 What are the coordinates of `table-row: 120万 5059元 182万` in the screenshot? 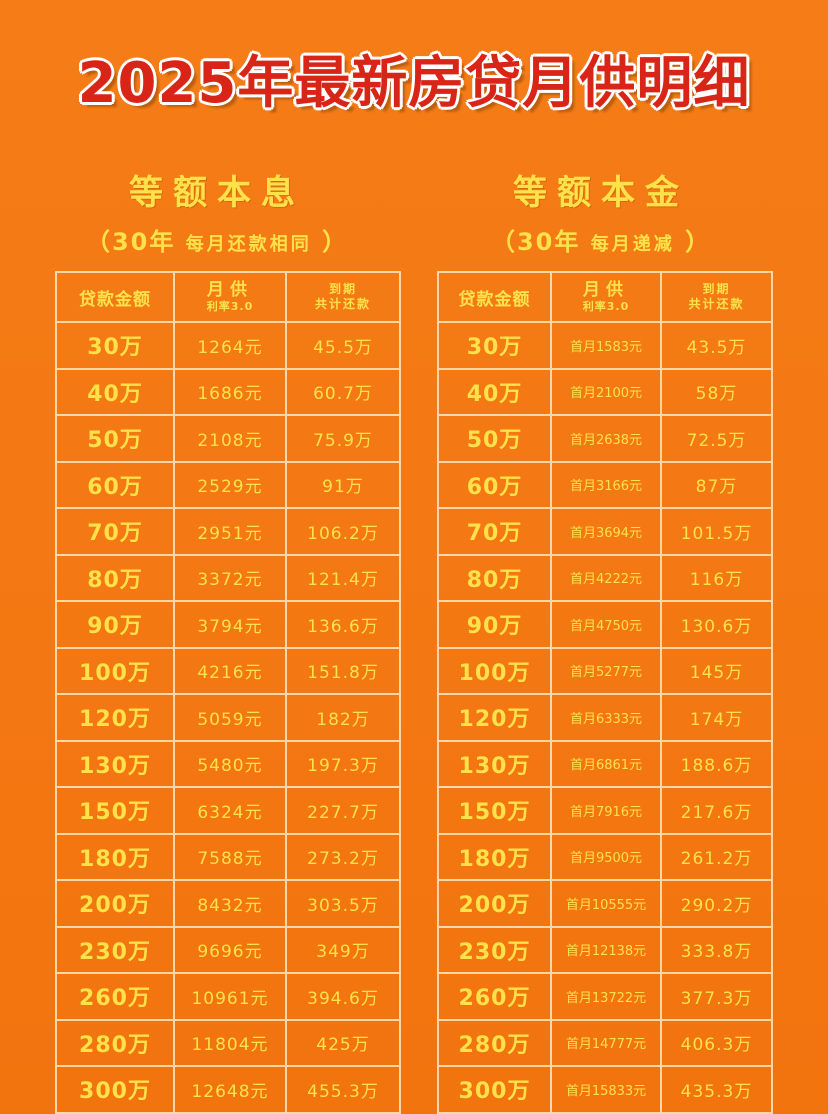 It's located at (228, 717).